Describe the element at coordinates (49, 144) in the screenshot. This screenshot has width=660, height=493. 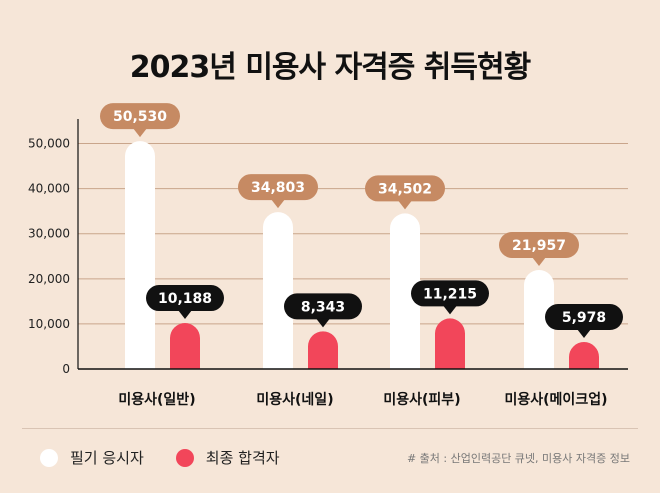
I see `y-tick-label: 50,000` at that location.